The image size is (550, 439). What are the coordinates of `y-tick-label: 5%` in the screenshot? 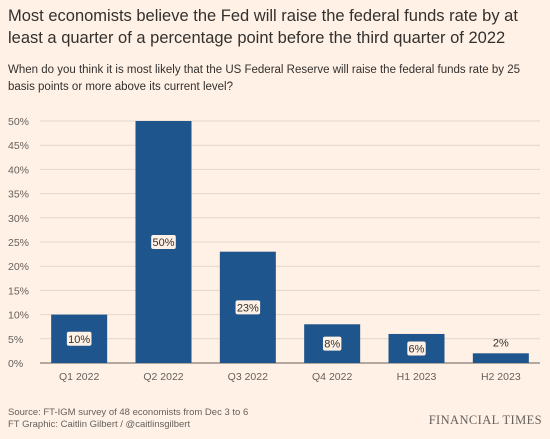 It's located at (15, 340).